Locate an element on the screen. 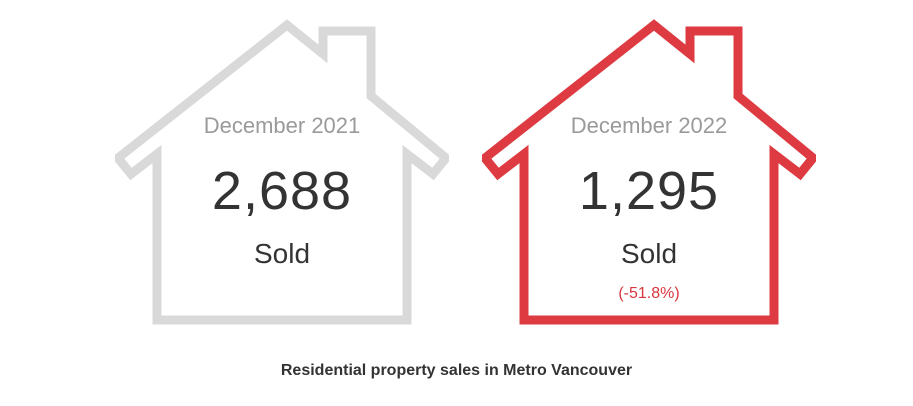  sales-value: 2,688 is located at coordinates (282, 191).